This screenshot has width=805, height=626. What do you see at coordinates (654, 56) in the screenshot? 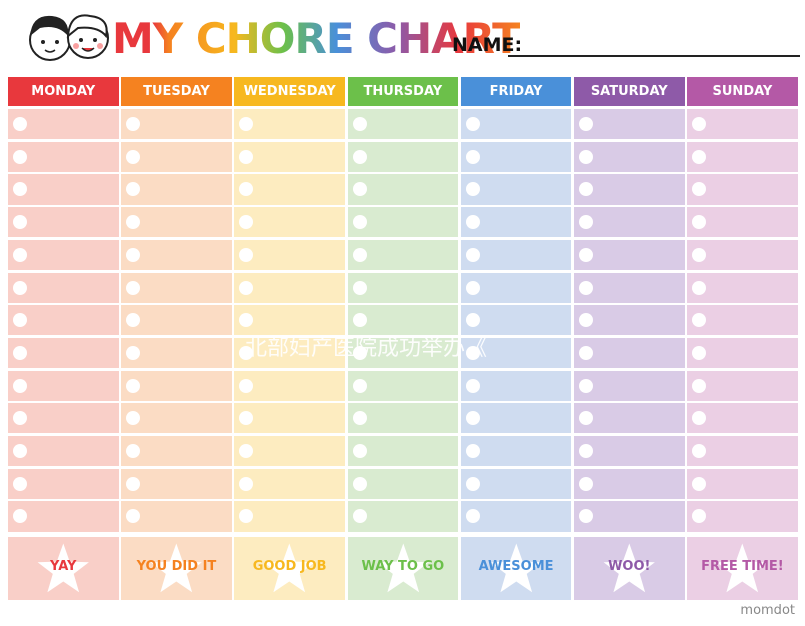
I see `name-line` at bounding box center [654, 56].